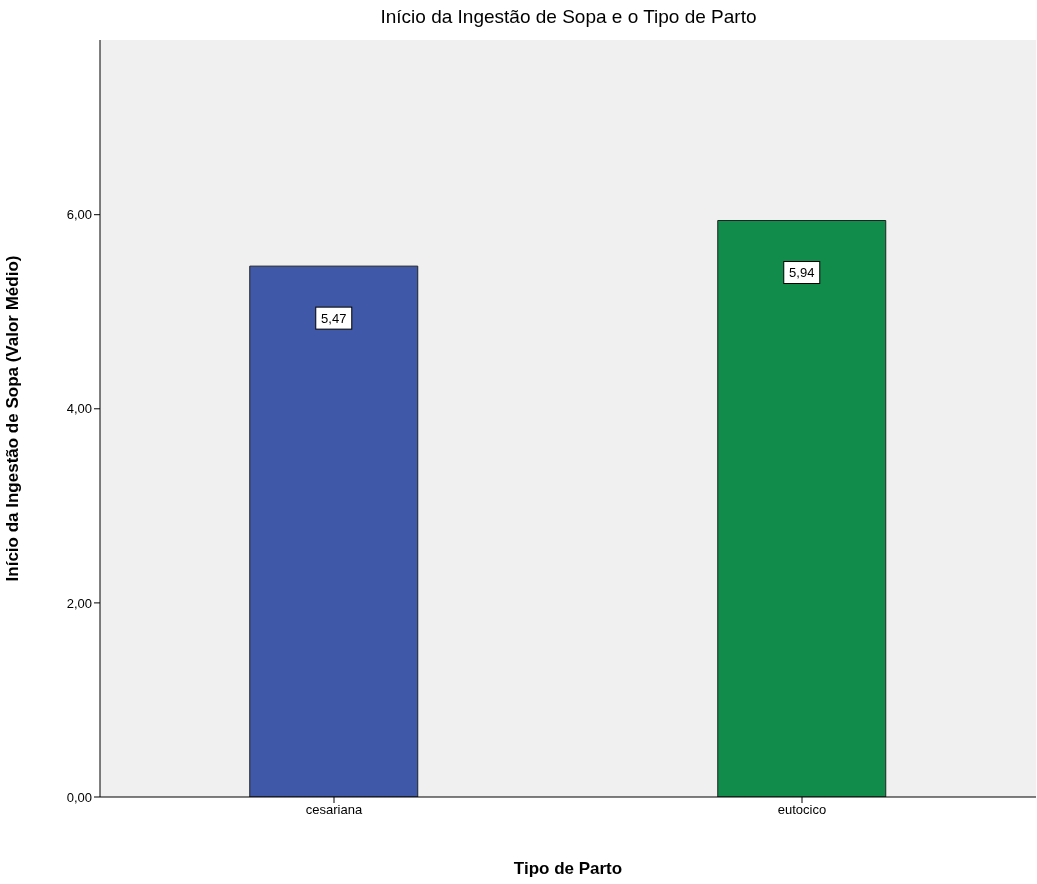 The image size is (1037, 884). What do you see at coordinates (568, 868) in the screenshot?
I see `x-axis-title: Tipo de Parto` at bounding box center [568, 868].